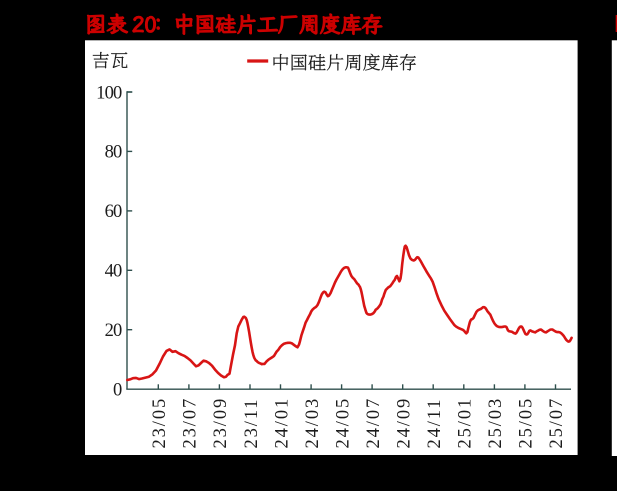 This screenshot has width=617, height=491. I want to click on svg-text: 0, so click(117, 390).